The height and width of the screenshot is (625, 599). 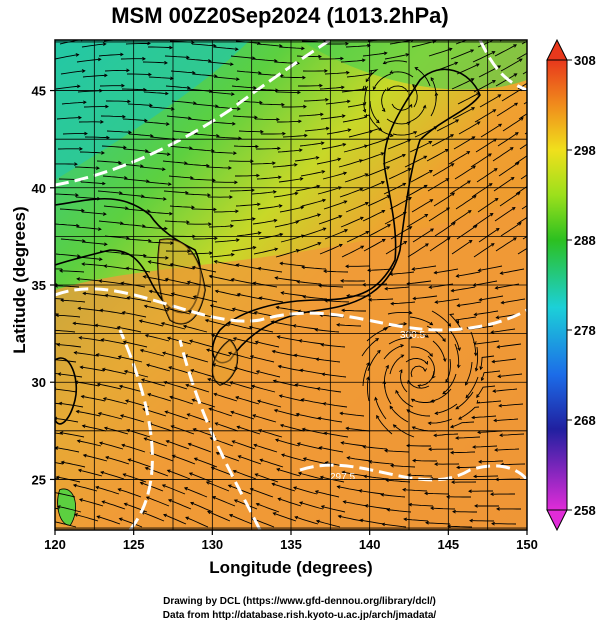 I want to click on colorbar-tick-label: 298, so click(x=585, y=150).